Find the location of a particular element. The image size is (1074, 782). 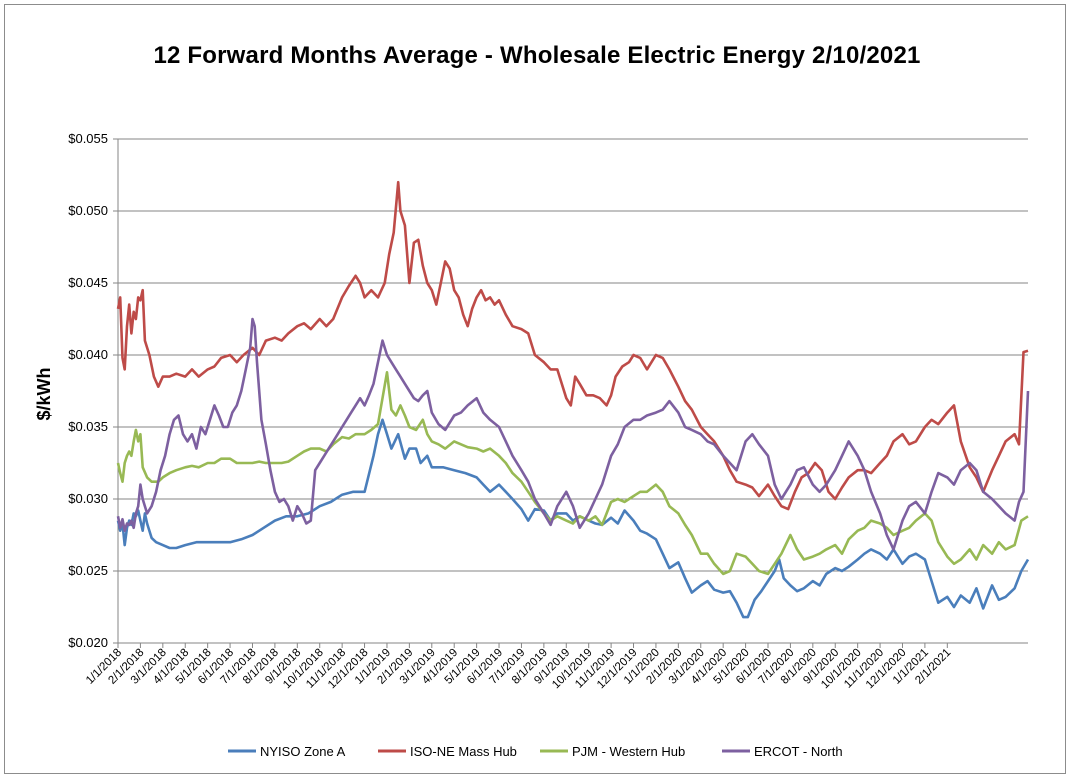

legend-item: PJM - Western Hub is located at coordinates (612, 751).